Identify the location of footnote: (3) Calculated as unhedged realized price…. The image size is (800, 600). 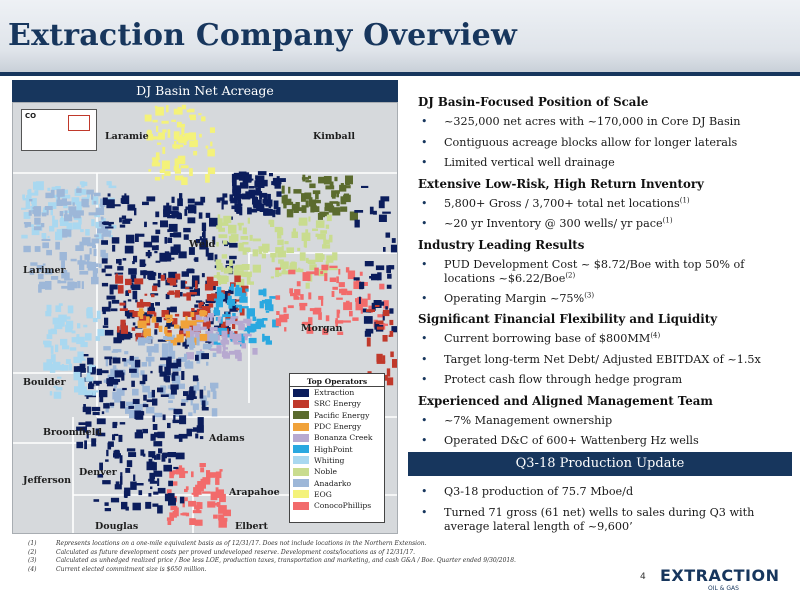
(308, 561).